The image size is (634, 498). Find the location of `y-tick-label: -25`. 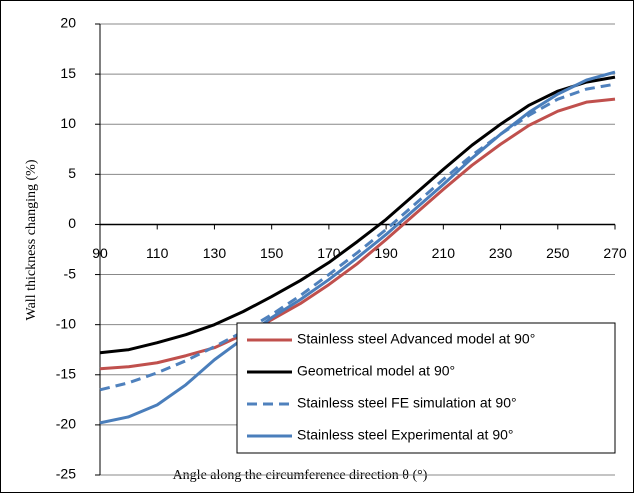

y-tick-label: -25 is located at coordinates (66, 474).